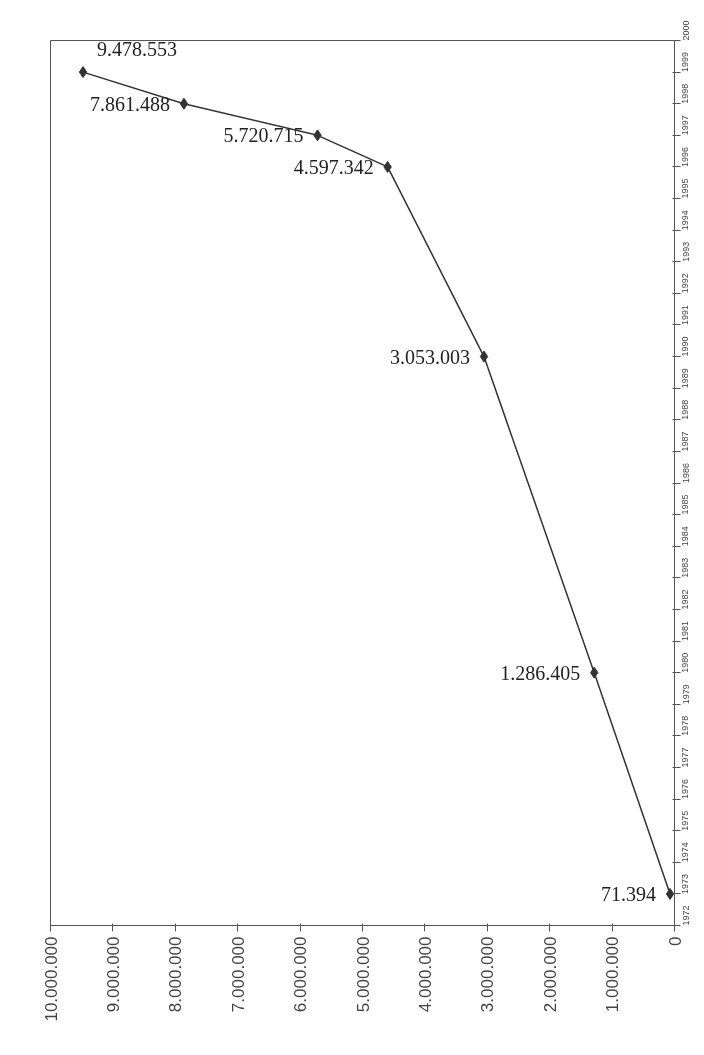  I want to click on annotation: 7.861.488, so click(129, 103).